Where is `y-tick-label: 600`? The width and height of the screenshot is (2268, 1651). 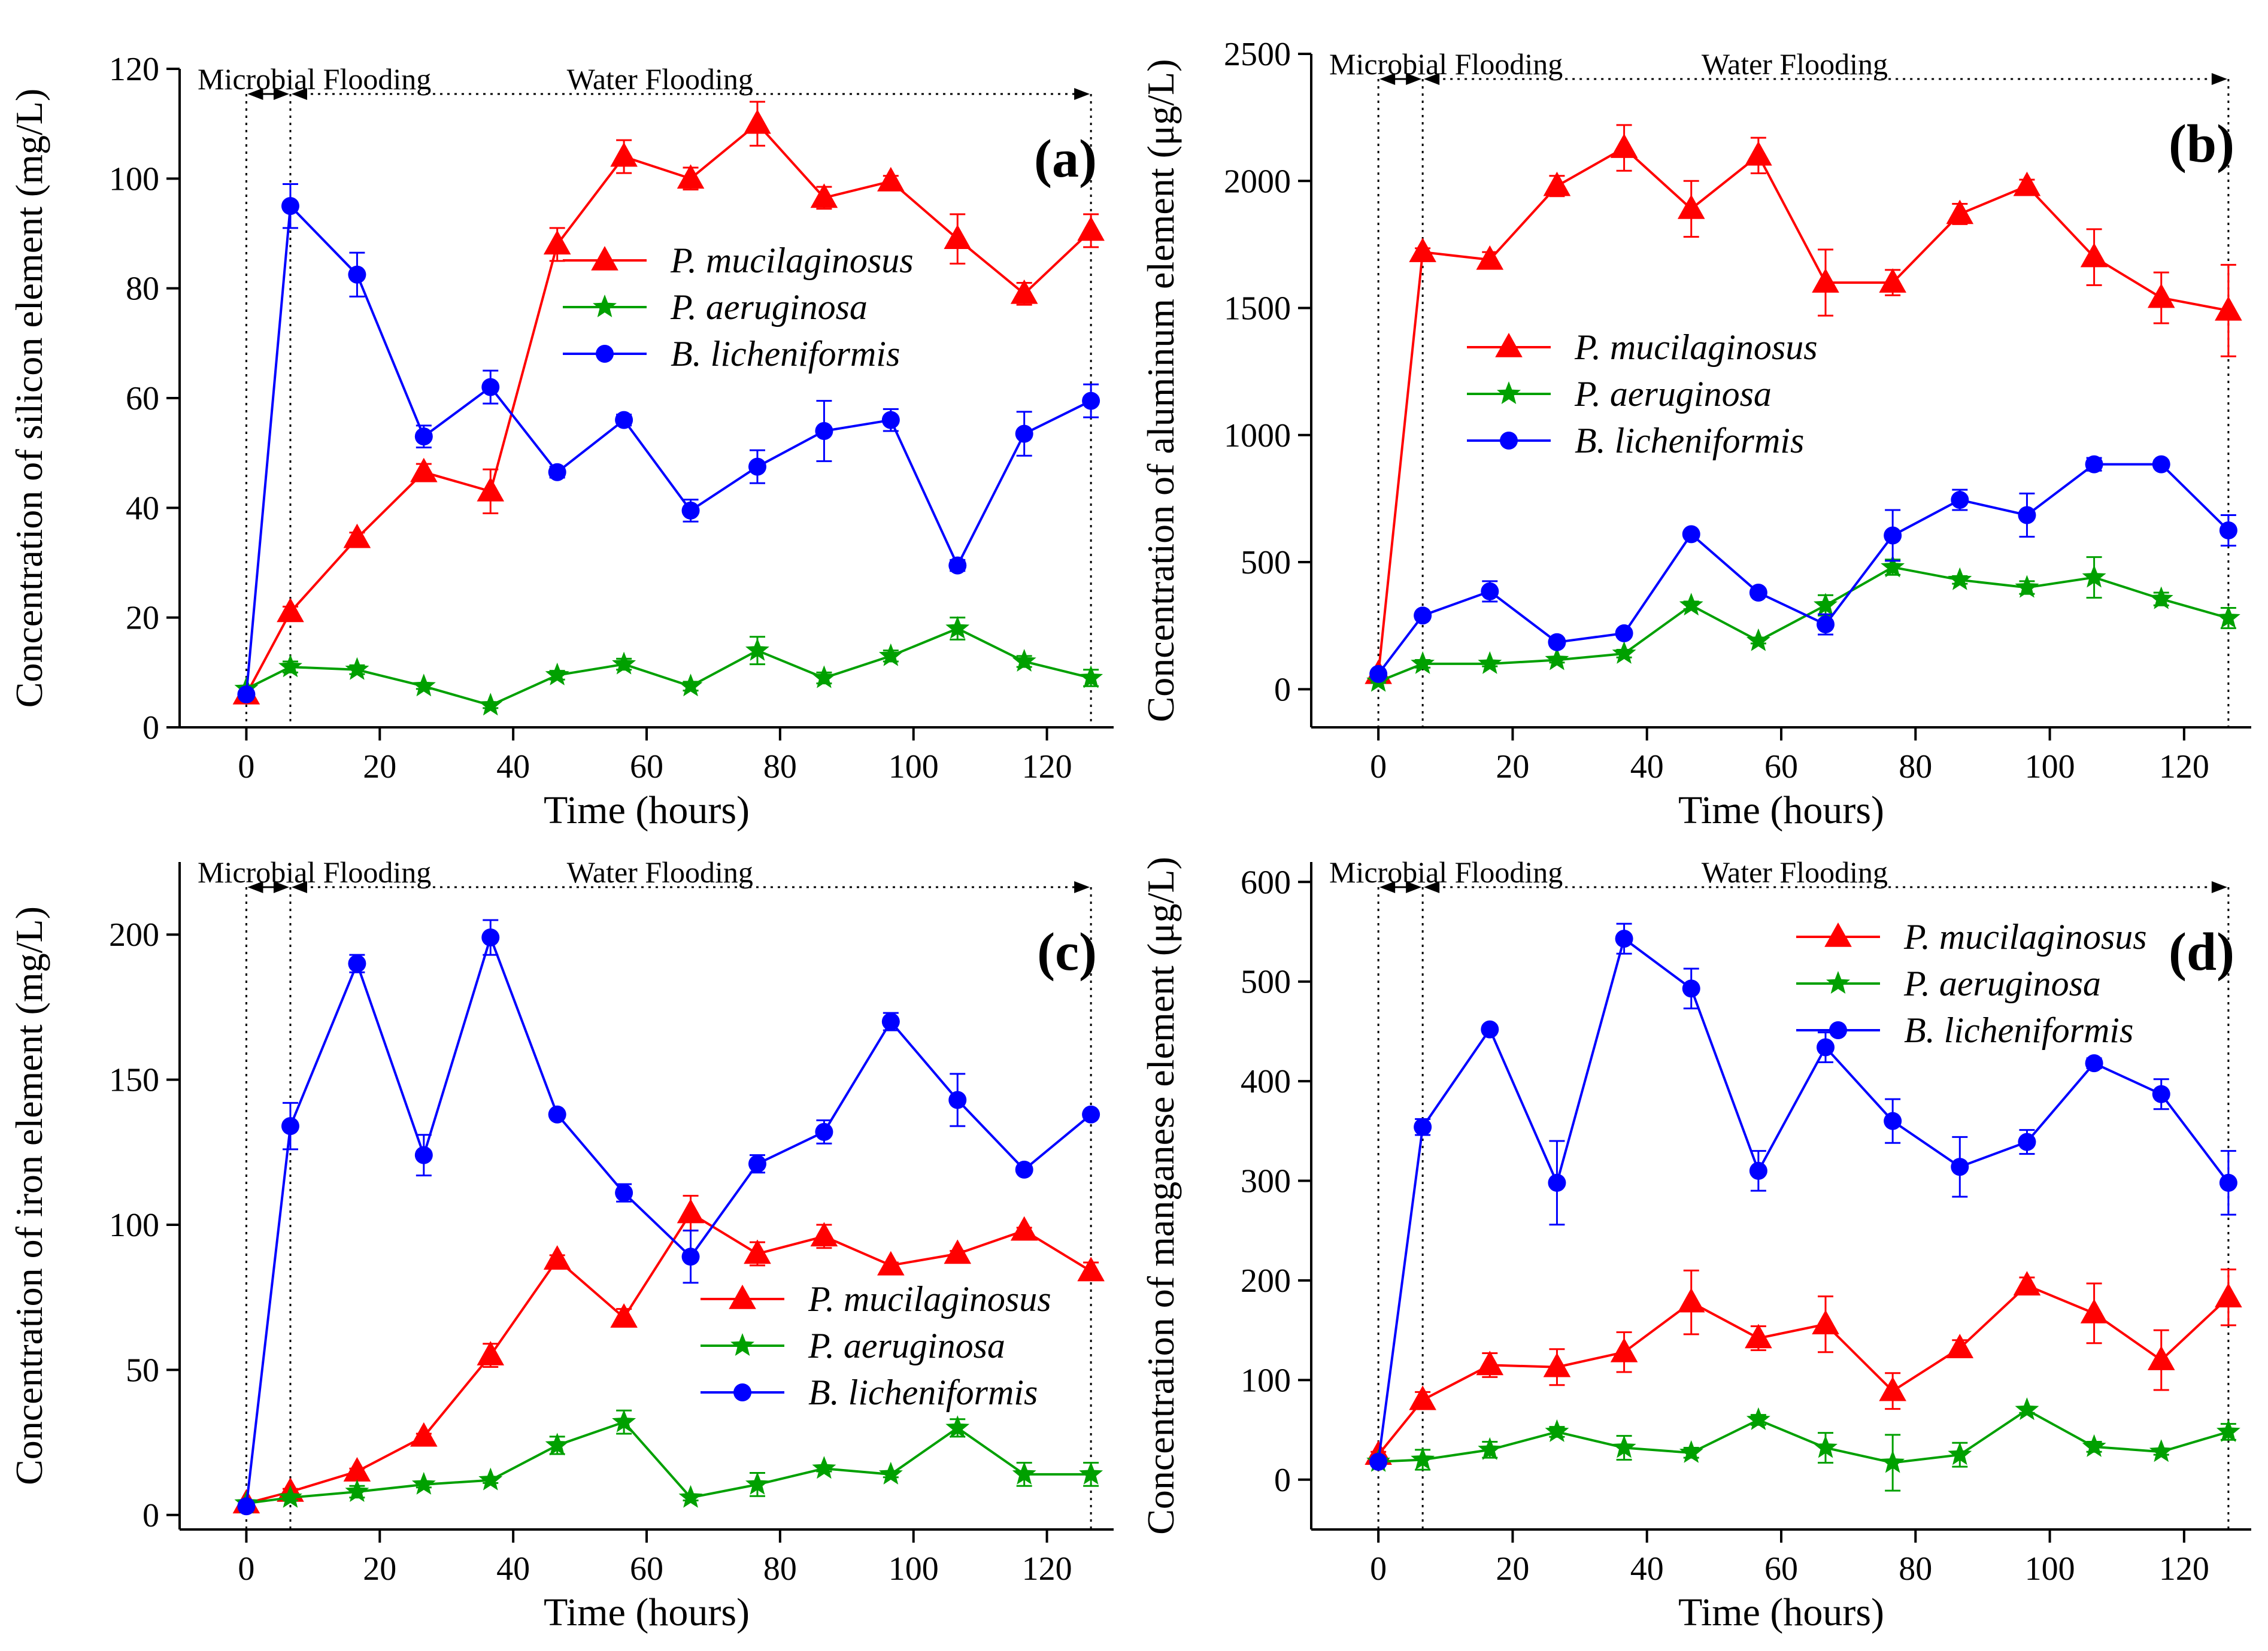
y-tick-label: 600 is located at coordinates (1266, 882).